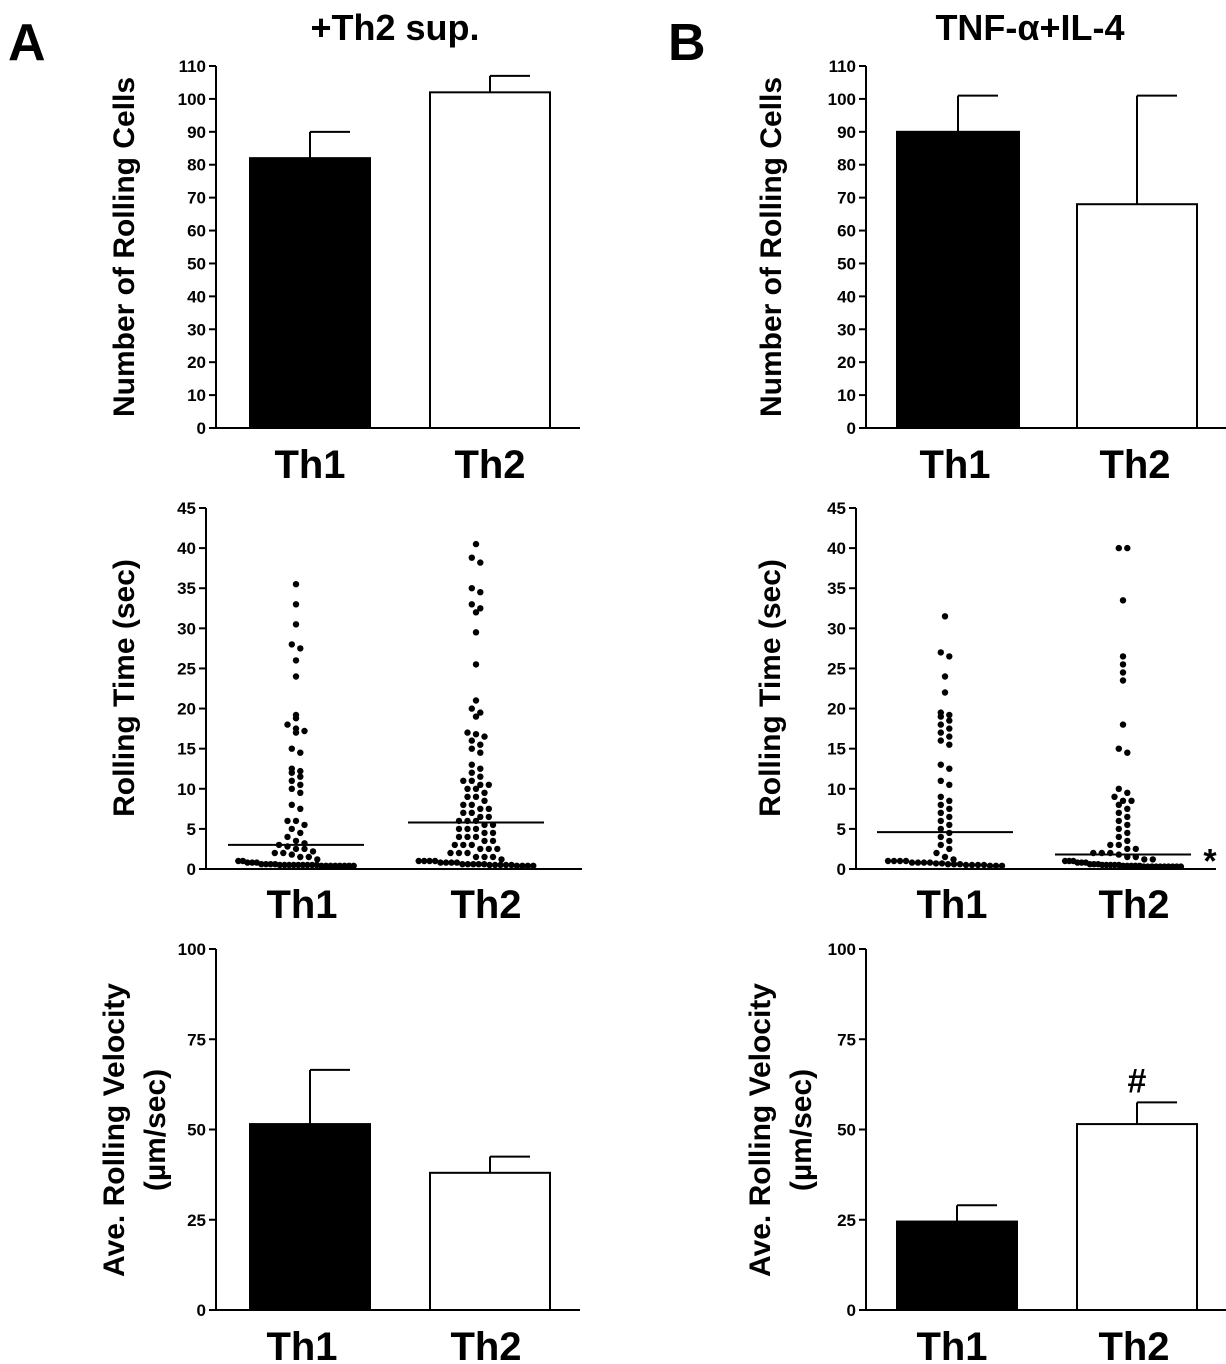 The image size is (1226, 1364). I want to click on panel-label-a: A, so click(27, 43).